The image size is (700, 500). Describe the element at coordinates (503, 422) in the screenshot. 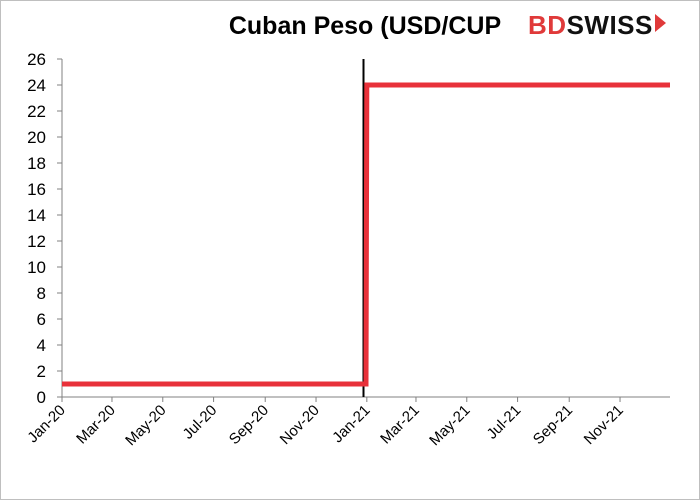

I see `x-tick-label: Jul-21` at that location.